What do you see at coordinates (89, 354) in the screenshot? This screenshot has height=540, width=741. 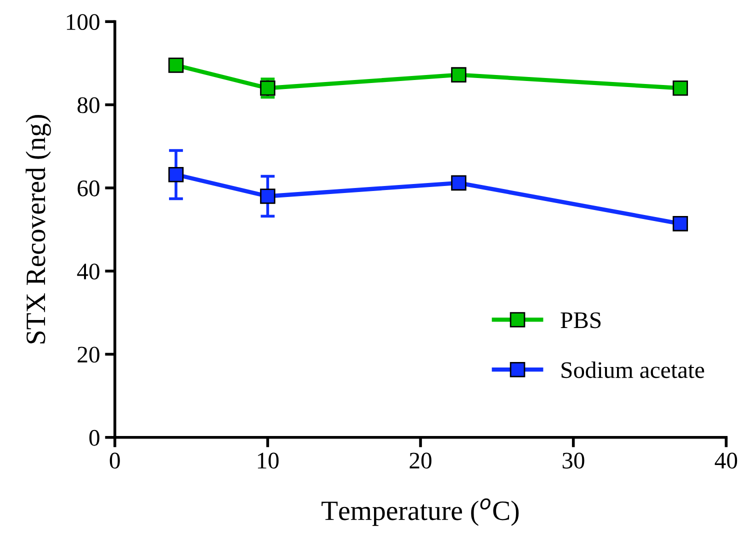 I see `y-tick-label: 20` at bounding box center [89, 354].